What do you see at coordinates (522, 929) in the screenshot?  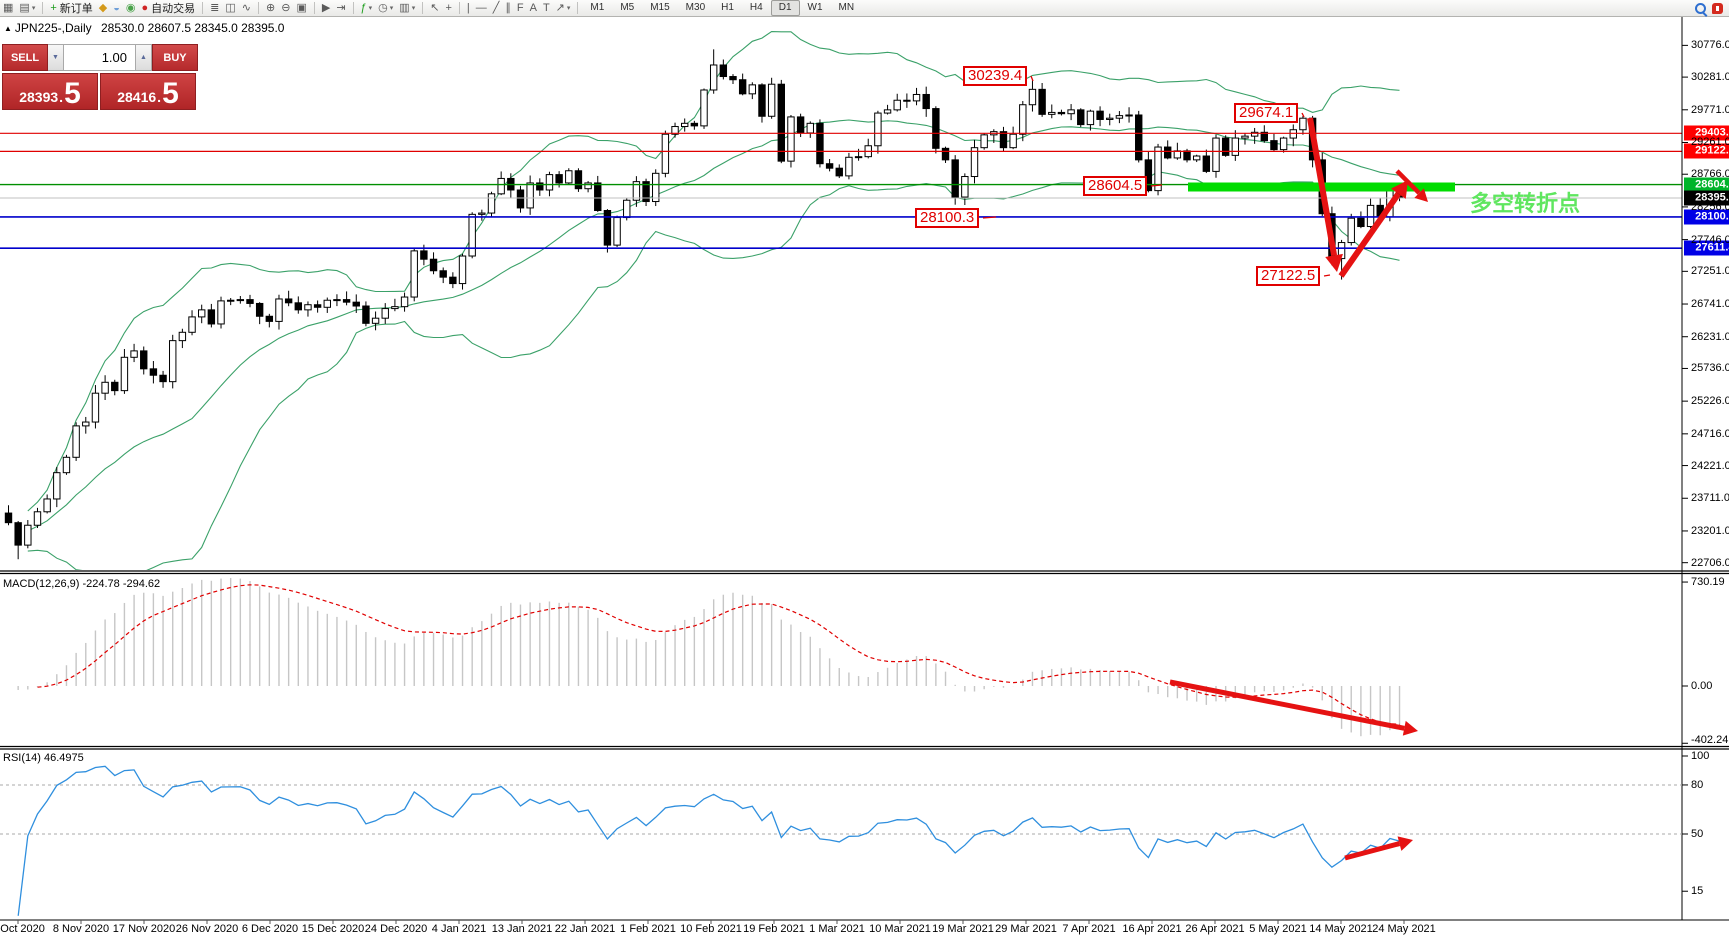 I see `x-axis-label-8: 13 Jan 2021` at bounding box center [522, 929].